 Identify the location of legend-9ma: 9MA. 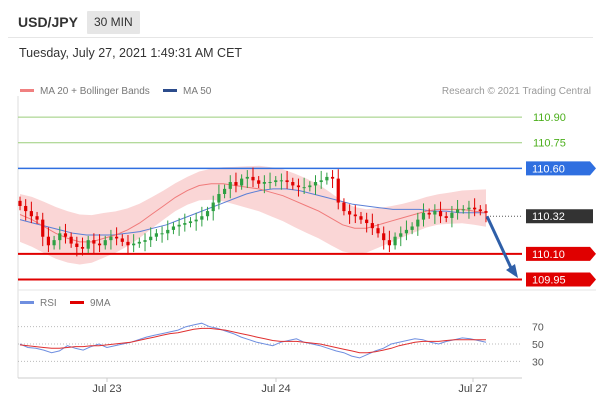
(90, 303).